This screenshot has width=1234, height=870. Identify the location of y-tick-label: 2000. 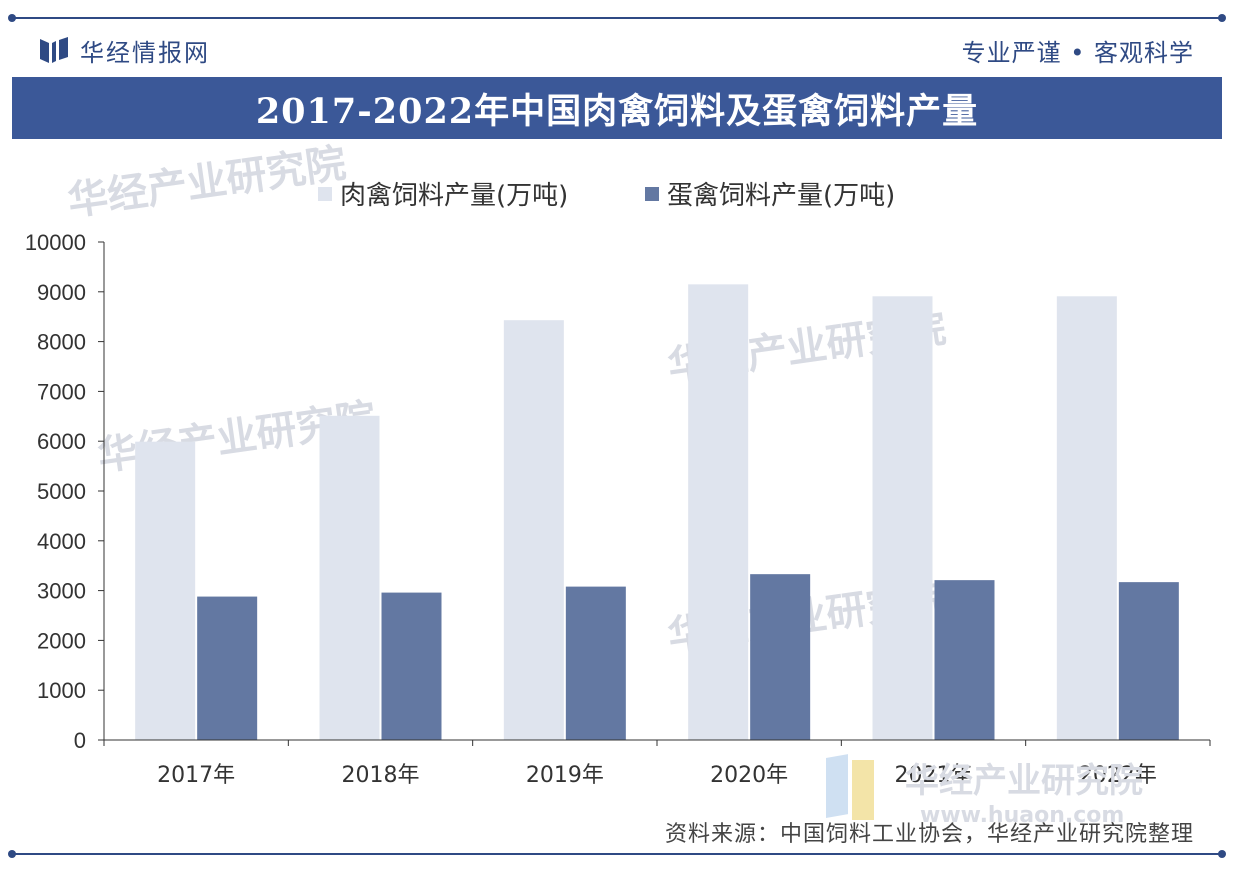
(61, 640).